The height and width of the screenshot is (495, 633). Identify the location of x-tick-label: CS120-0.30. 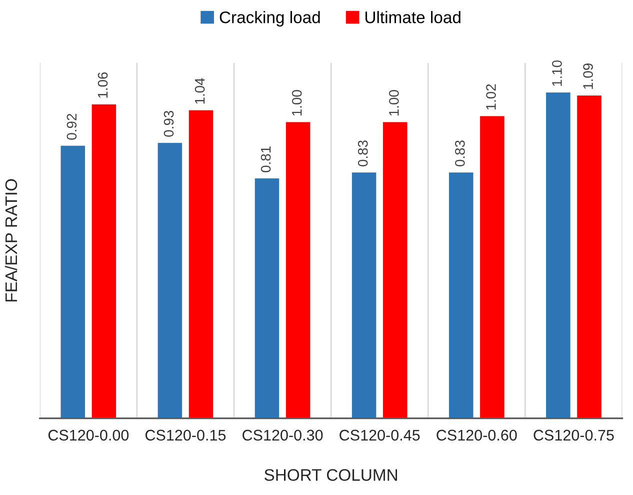
(282, 435).